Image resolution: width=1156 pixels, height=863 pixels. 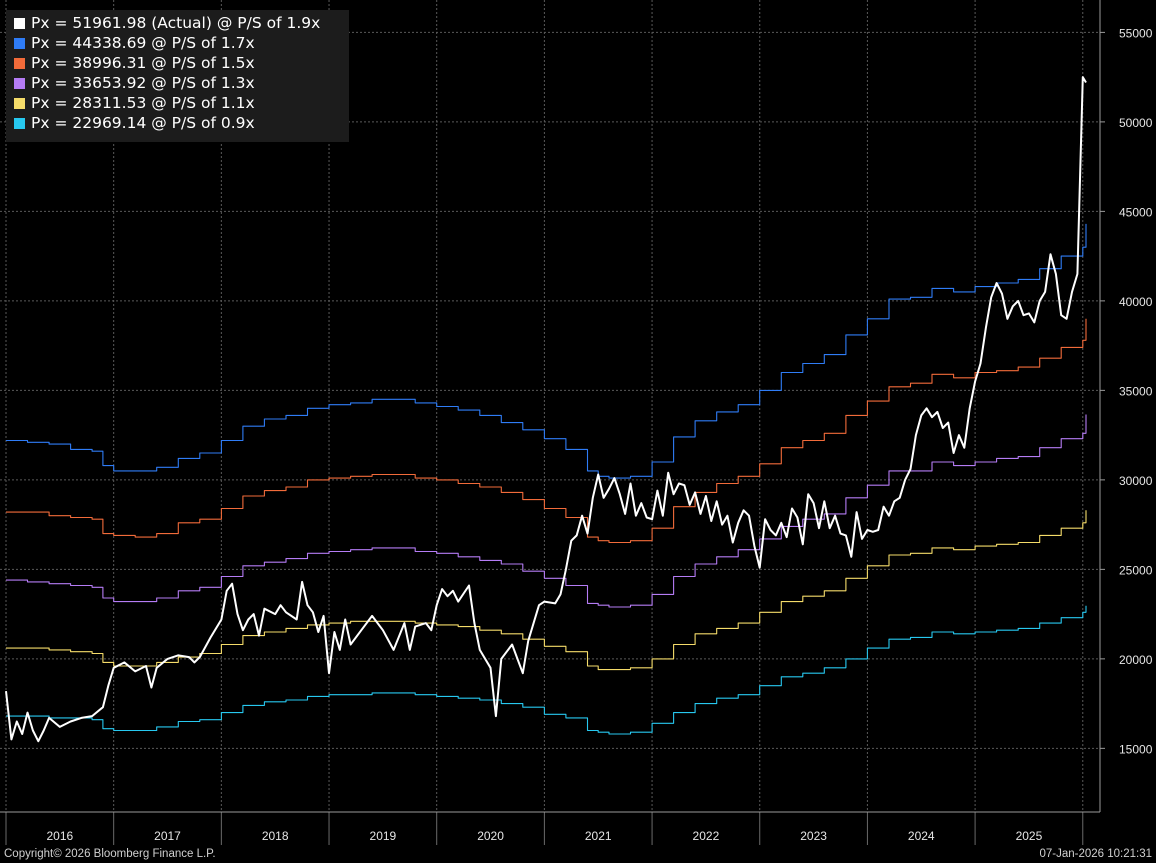 I want to click on y-tick-label: 55000, so click(x=1136, y=33).